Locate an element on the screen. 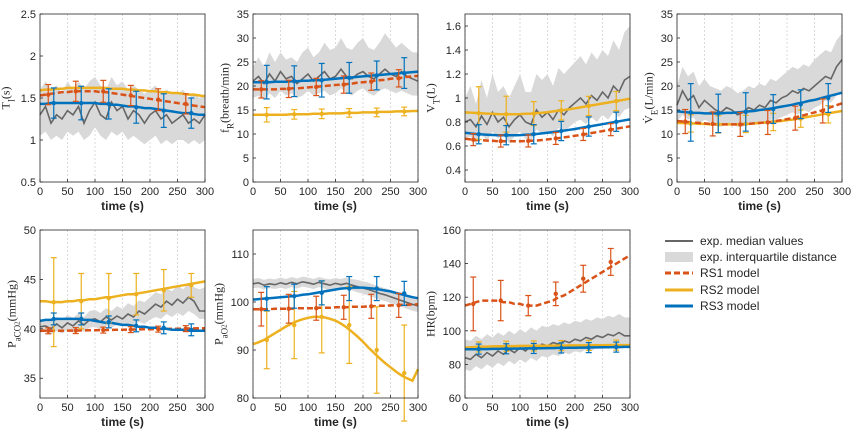 The height and width of the screenshot is (436, 856). legend-rs3-label: RS3 model is located at coordinates (729, 306).